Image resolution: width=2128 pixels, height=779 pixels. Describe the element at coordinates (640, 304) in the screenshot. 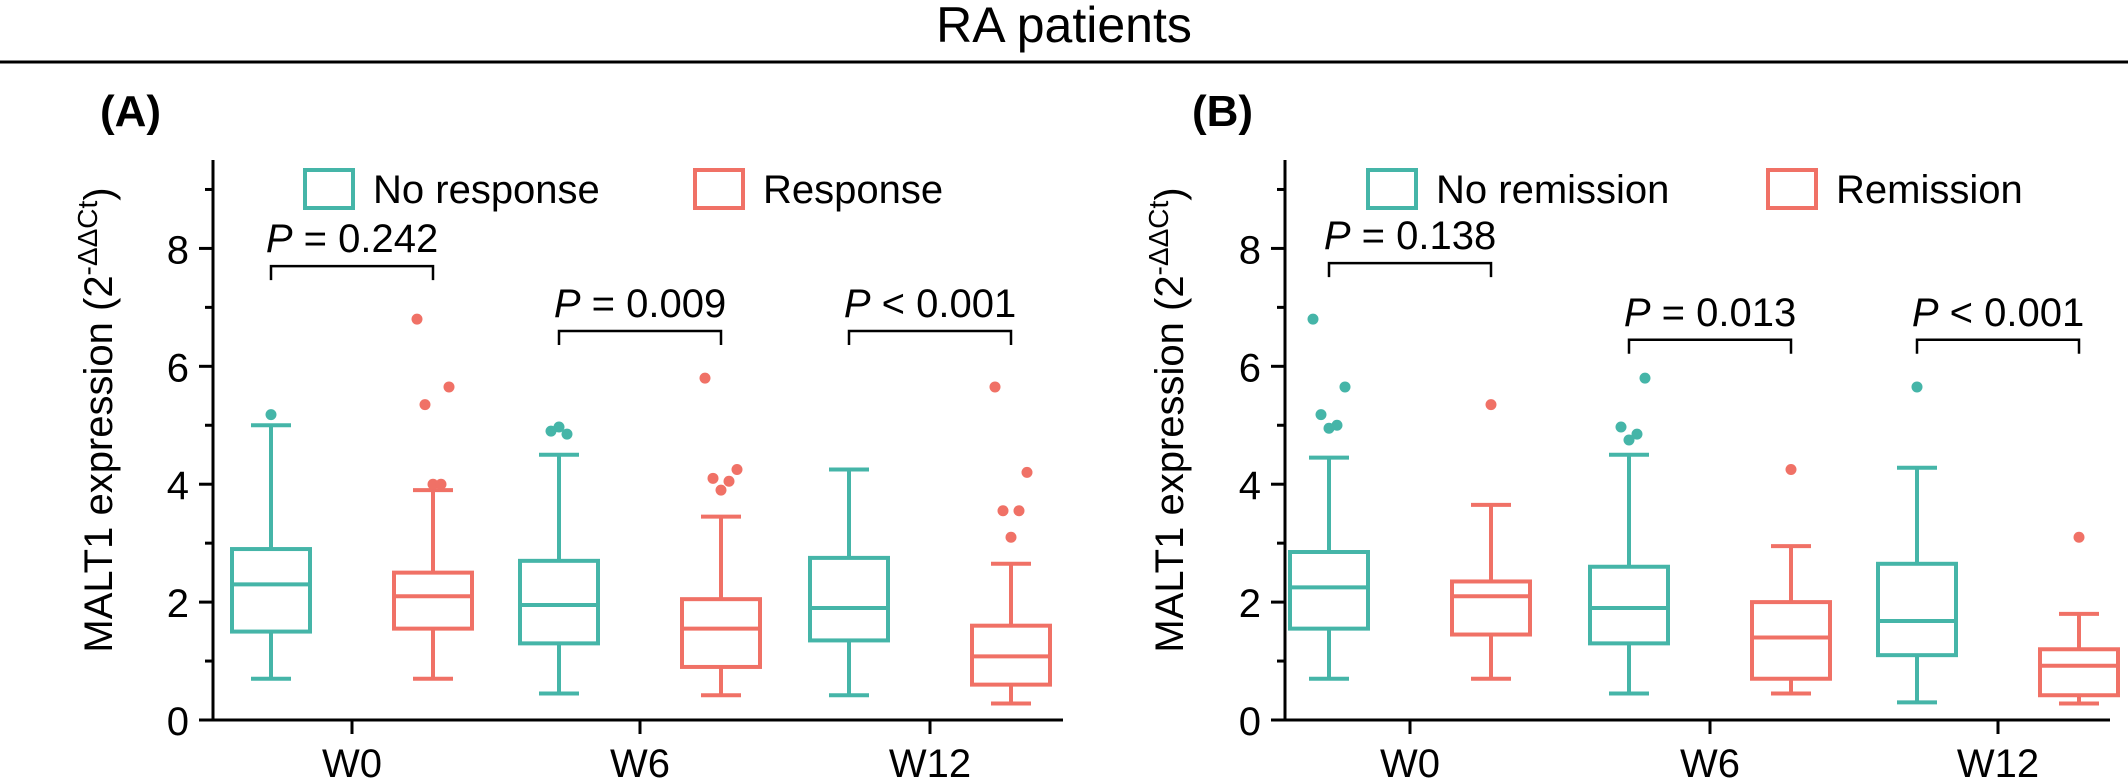

I see `p-value-label: P = 0.009` at that location.